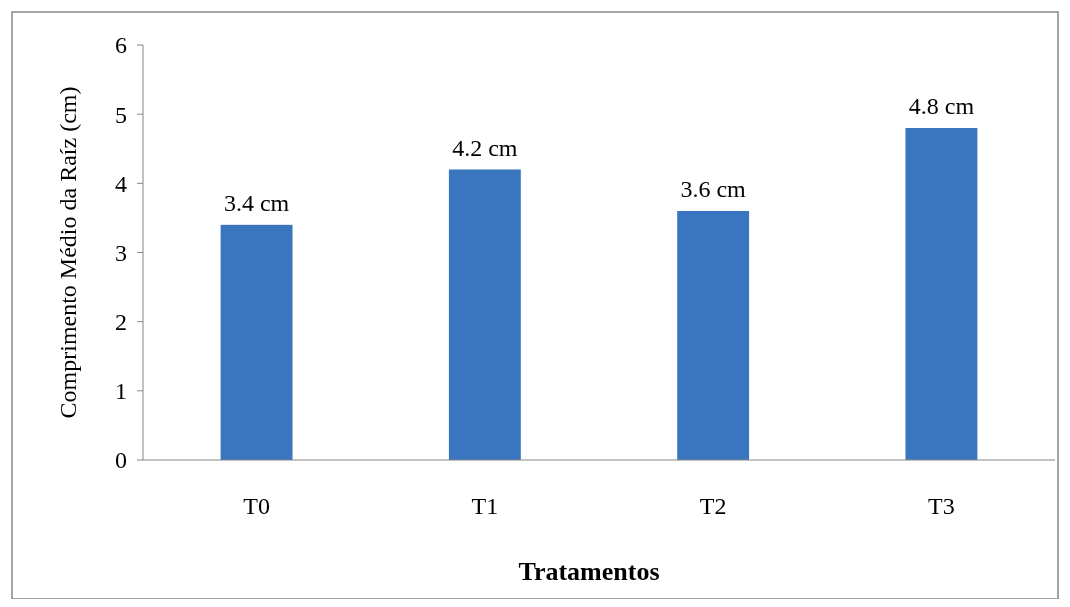 This screenshot has width=1070, height=607. What do you see at coordinates (485, 506) in the screenshot?
I see `x-tick-label: T1` at bounding box center [485, 506].